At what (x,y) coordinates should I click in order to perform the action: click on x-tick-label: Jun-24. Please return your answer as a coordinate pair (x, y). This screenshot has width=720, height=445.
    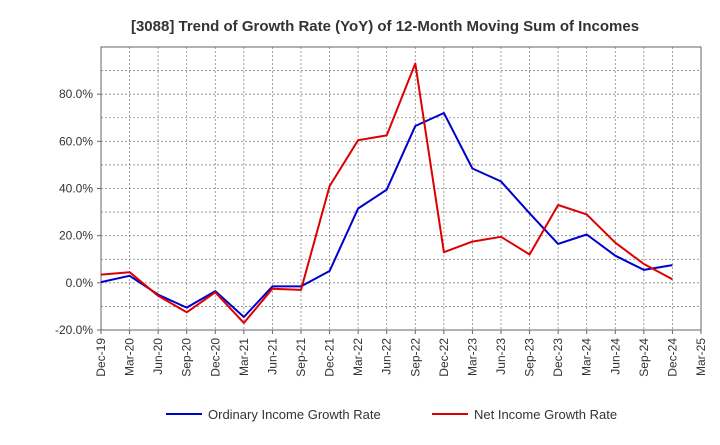
    Looking at the image, I should click on (615, 356).